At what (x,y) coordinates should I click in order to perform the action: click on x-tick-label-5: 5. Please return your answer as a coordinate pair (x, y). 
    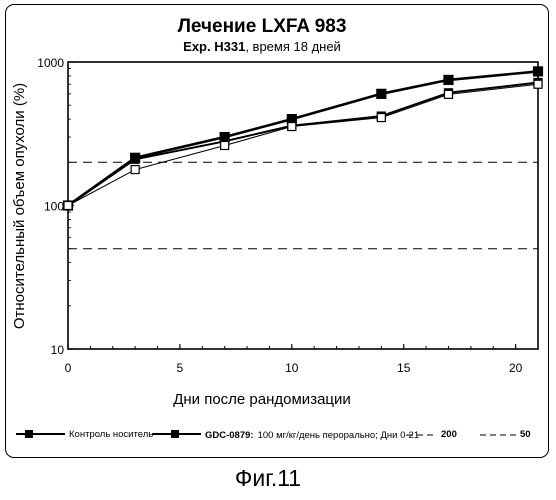
    Looking at the image, I should click on (180, 368).